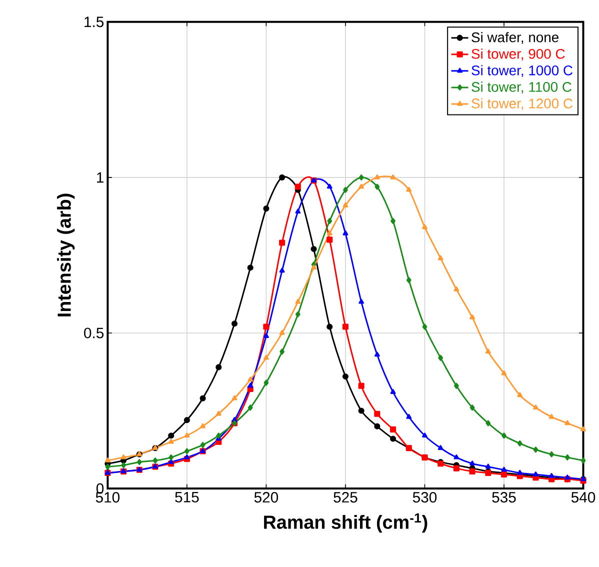 The width and height of the screenshot is (599, 567). Describe the element at coordinates (424, 497) in the screenshot. I see `x-tick-label: 530` at that location.